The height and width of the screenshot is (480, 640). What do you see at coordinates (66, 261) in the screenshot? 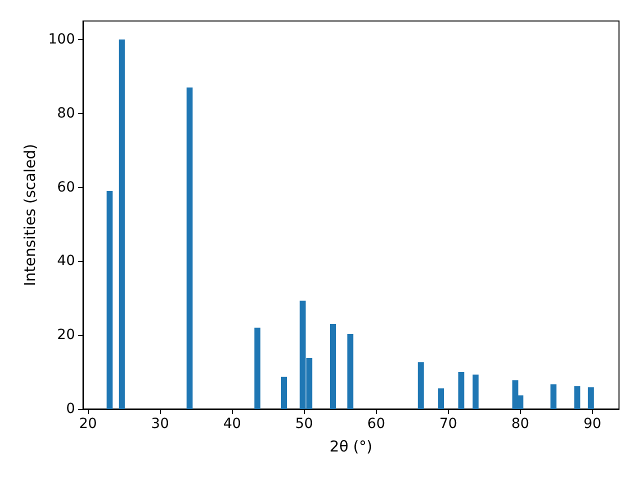
I see `y-tick-label: 40` at bounding box center [66, 261].